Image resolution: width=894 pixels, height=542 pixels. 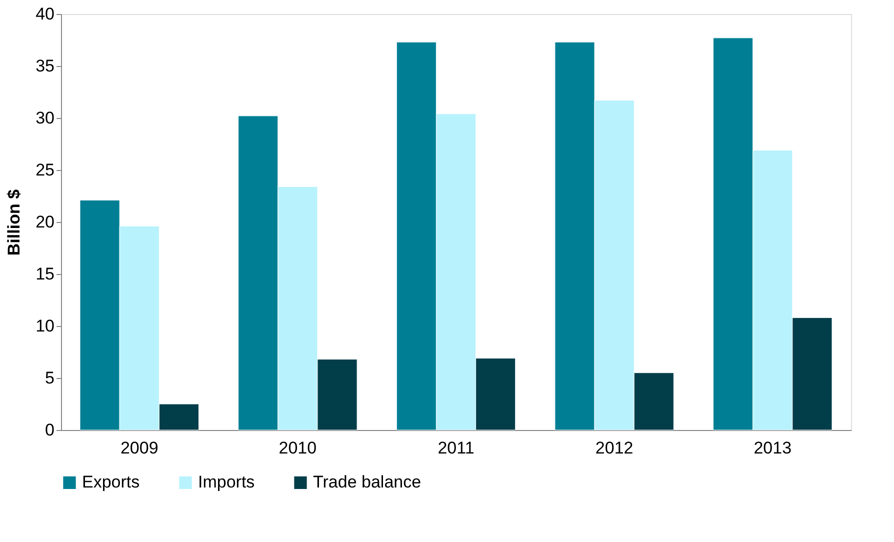 I want to click on y-tick-label: 35, so click(x=45, y=66).